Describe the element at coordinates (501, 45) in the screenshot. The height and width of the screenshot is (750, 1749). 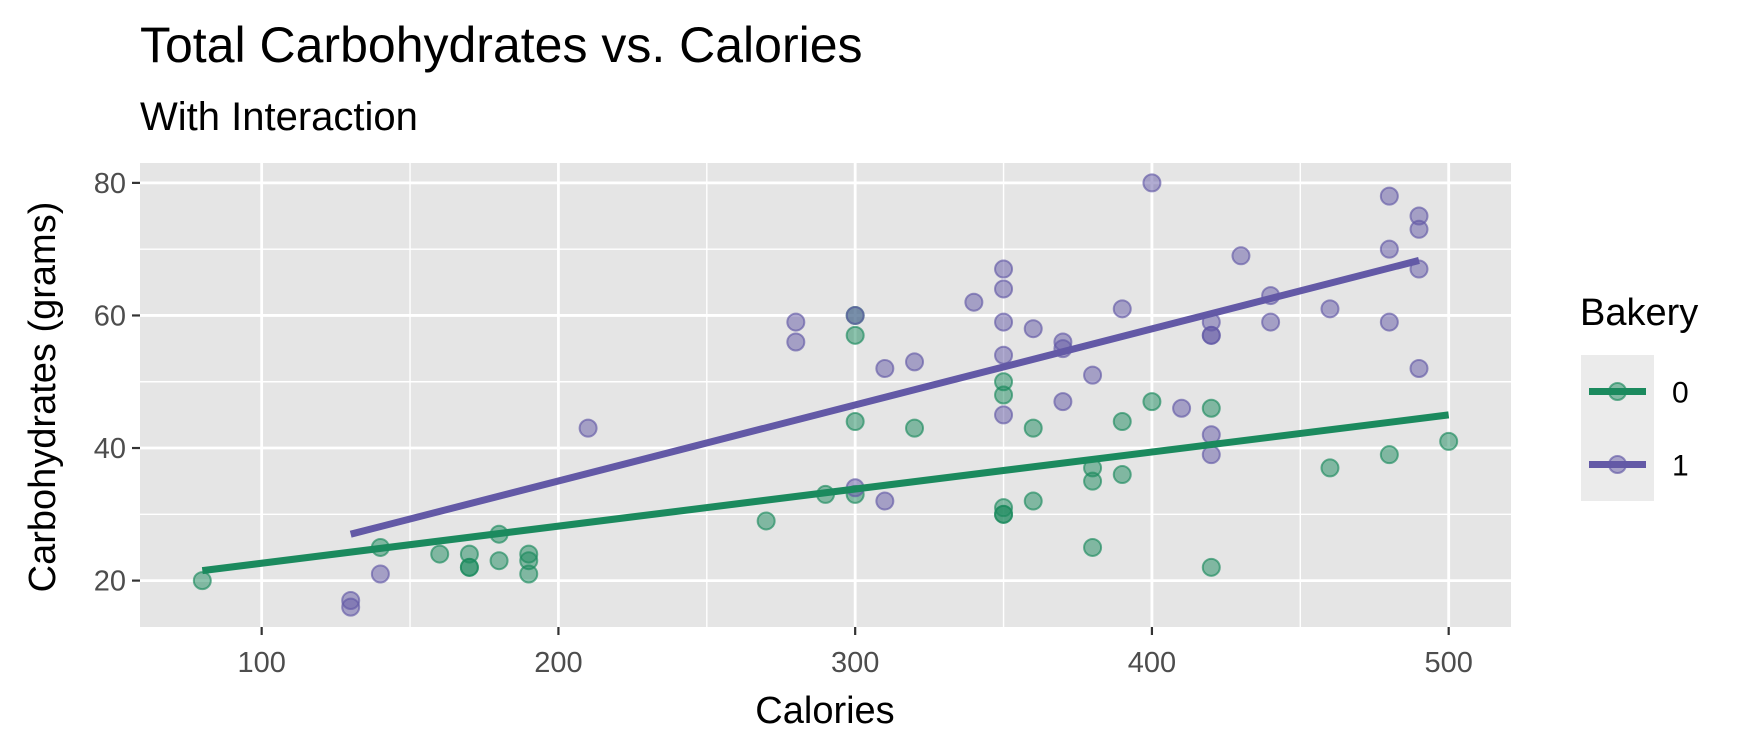
I see `chart-title: Total Carbohydrates vs. Calories` at that location.